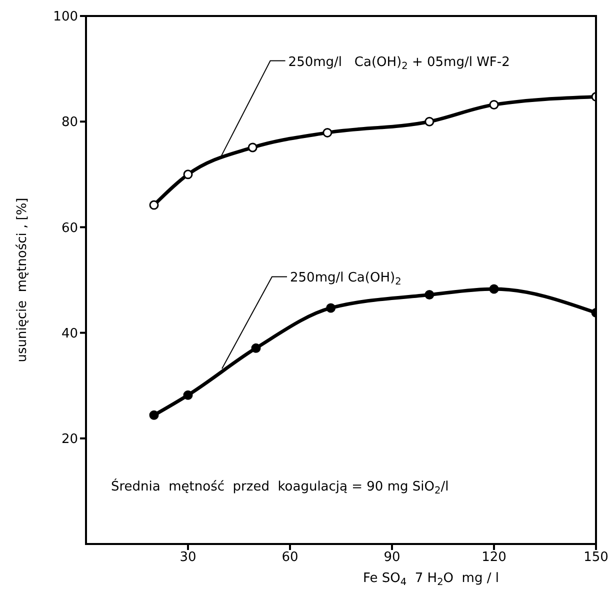 Image resolution: width=615 pixels, height=594 pixels. Describe the element at coordinates (65, 17) in the screenshot. I see `y-tick-label: 100` at that location.